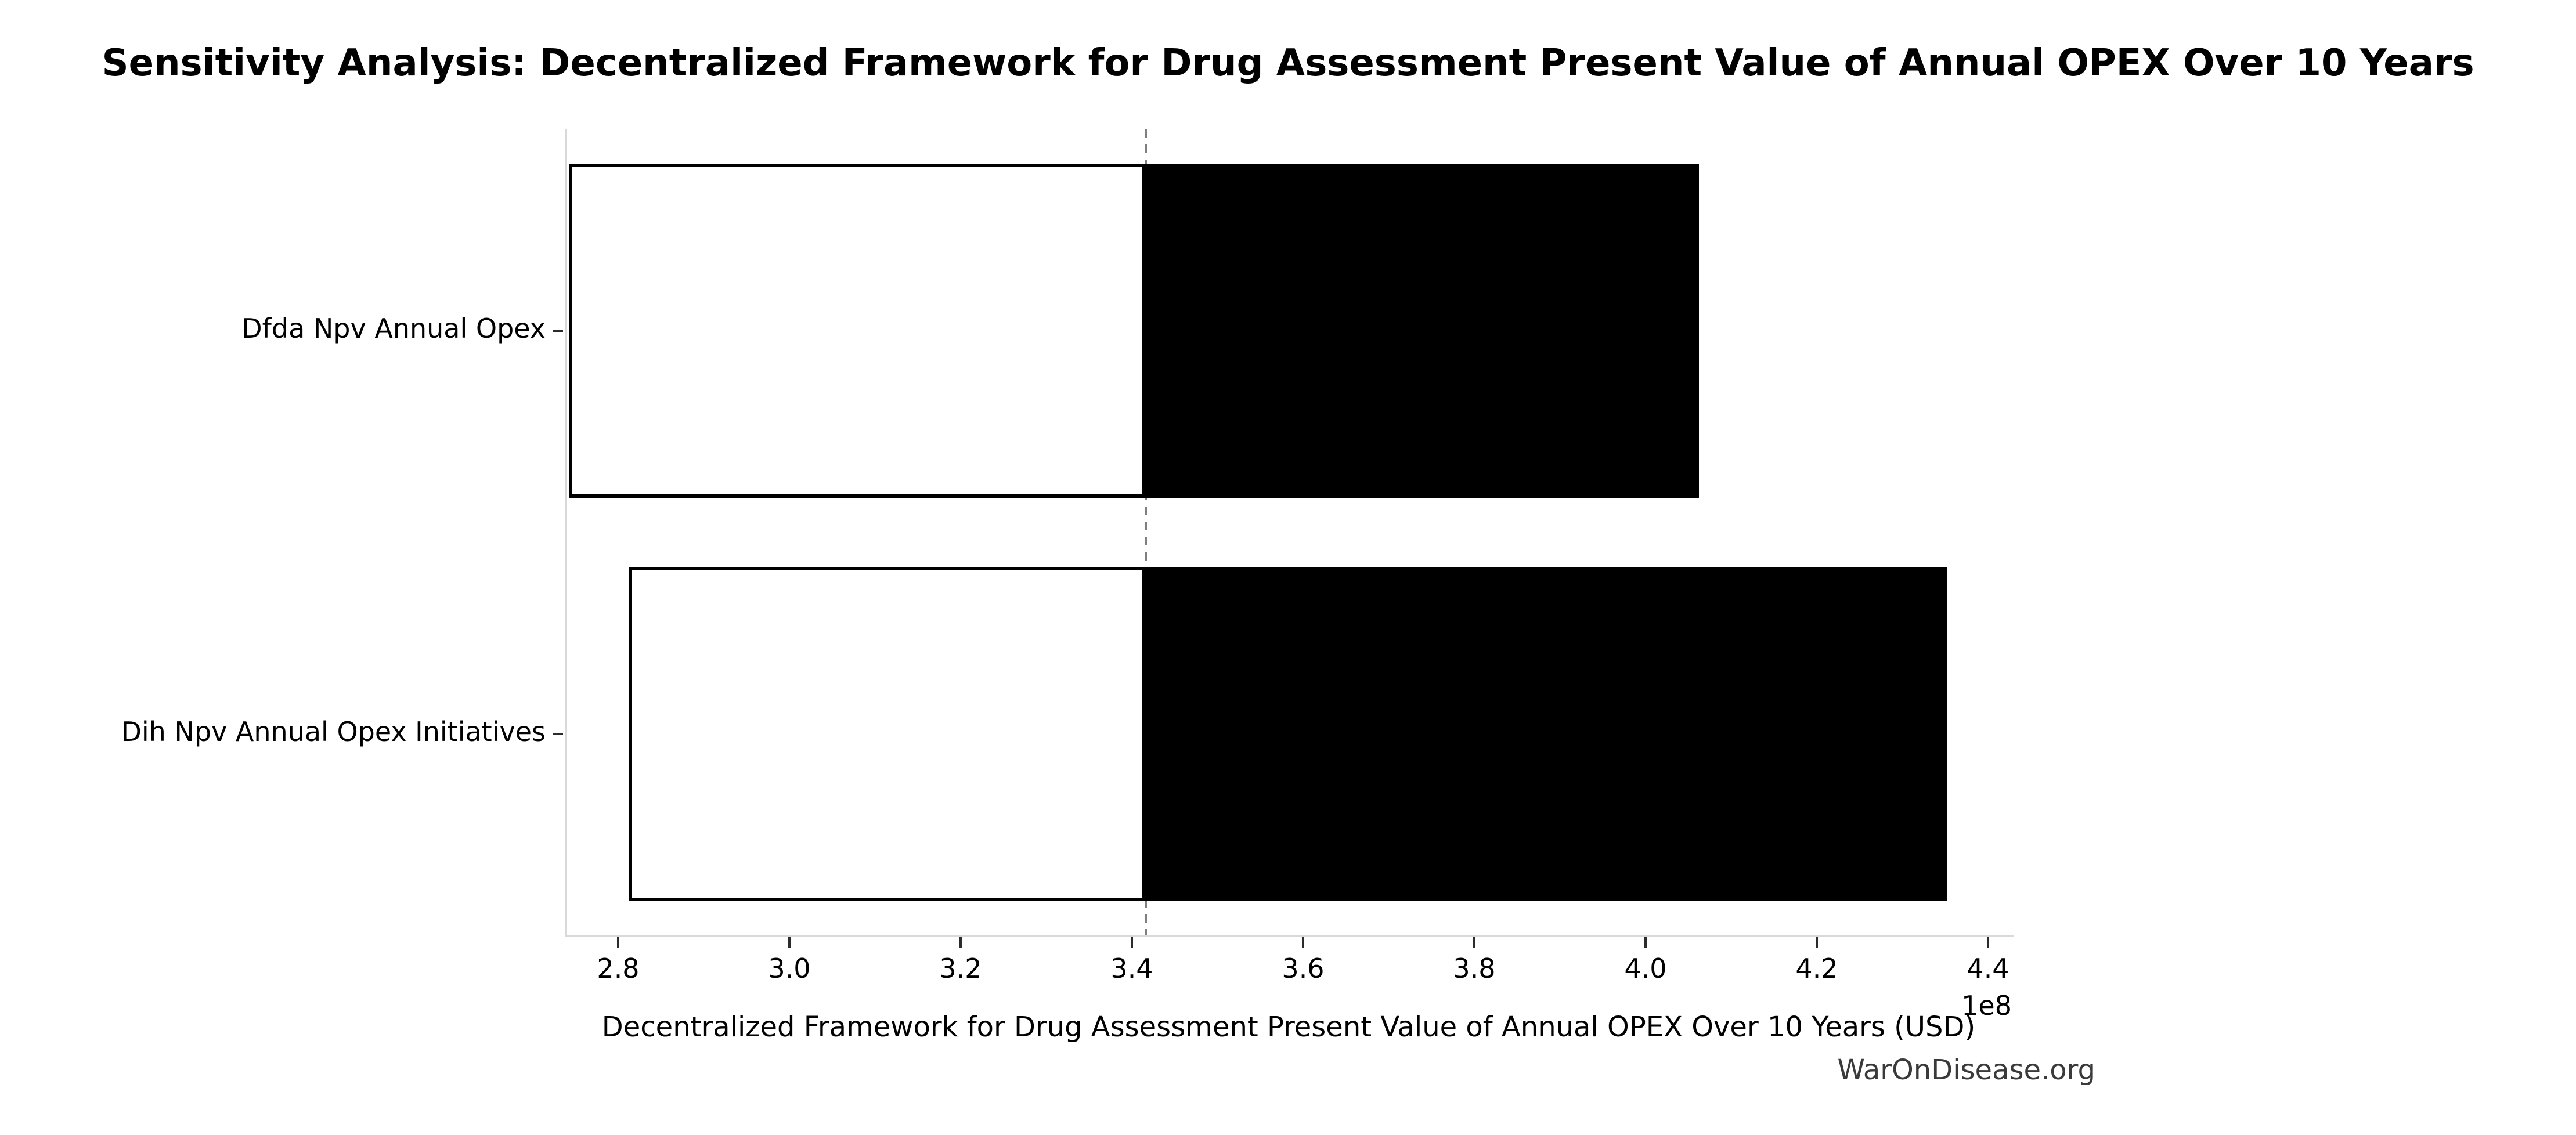  I want to click on x-tick-label: 3.2, so click(960, 969).